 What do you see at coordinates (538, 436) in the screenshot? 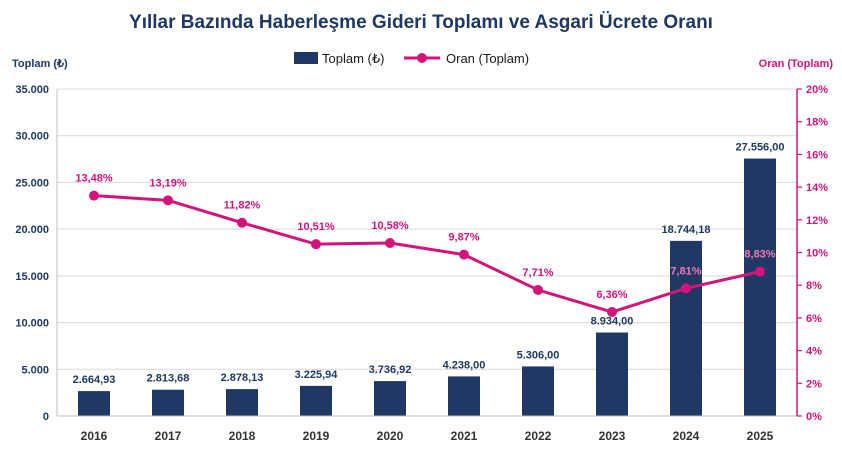
I see `x-tick-label-2022: 2022` at bounding box center [538, 436].